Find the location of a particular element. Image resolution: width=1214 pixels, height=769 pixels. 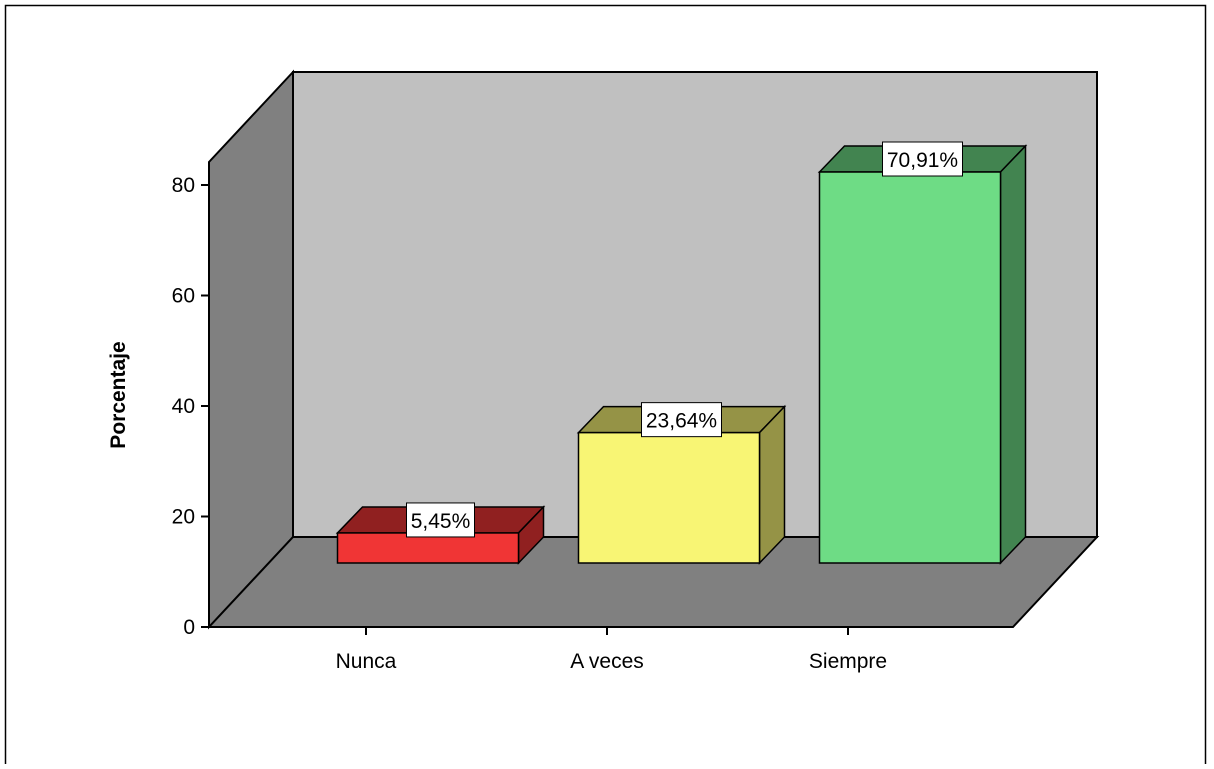

y-tick-label: 80 is located at coordinates (183, 185).